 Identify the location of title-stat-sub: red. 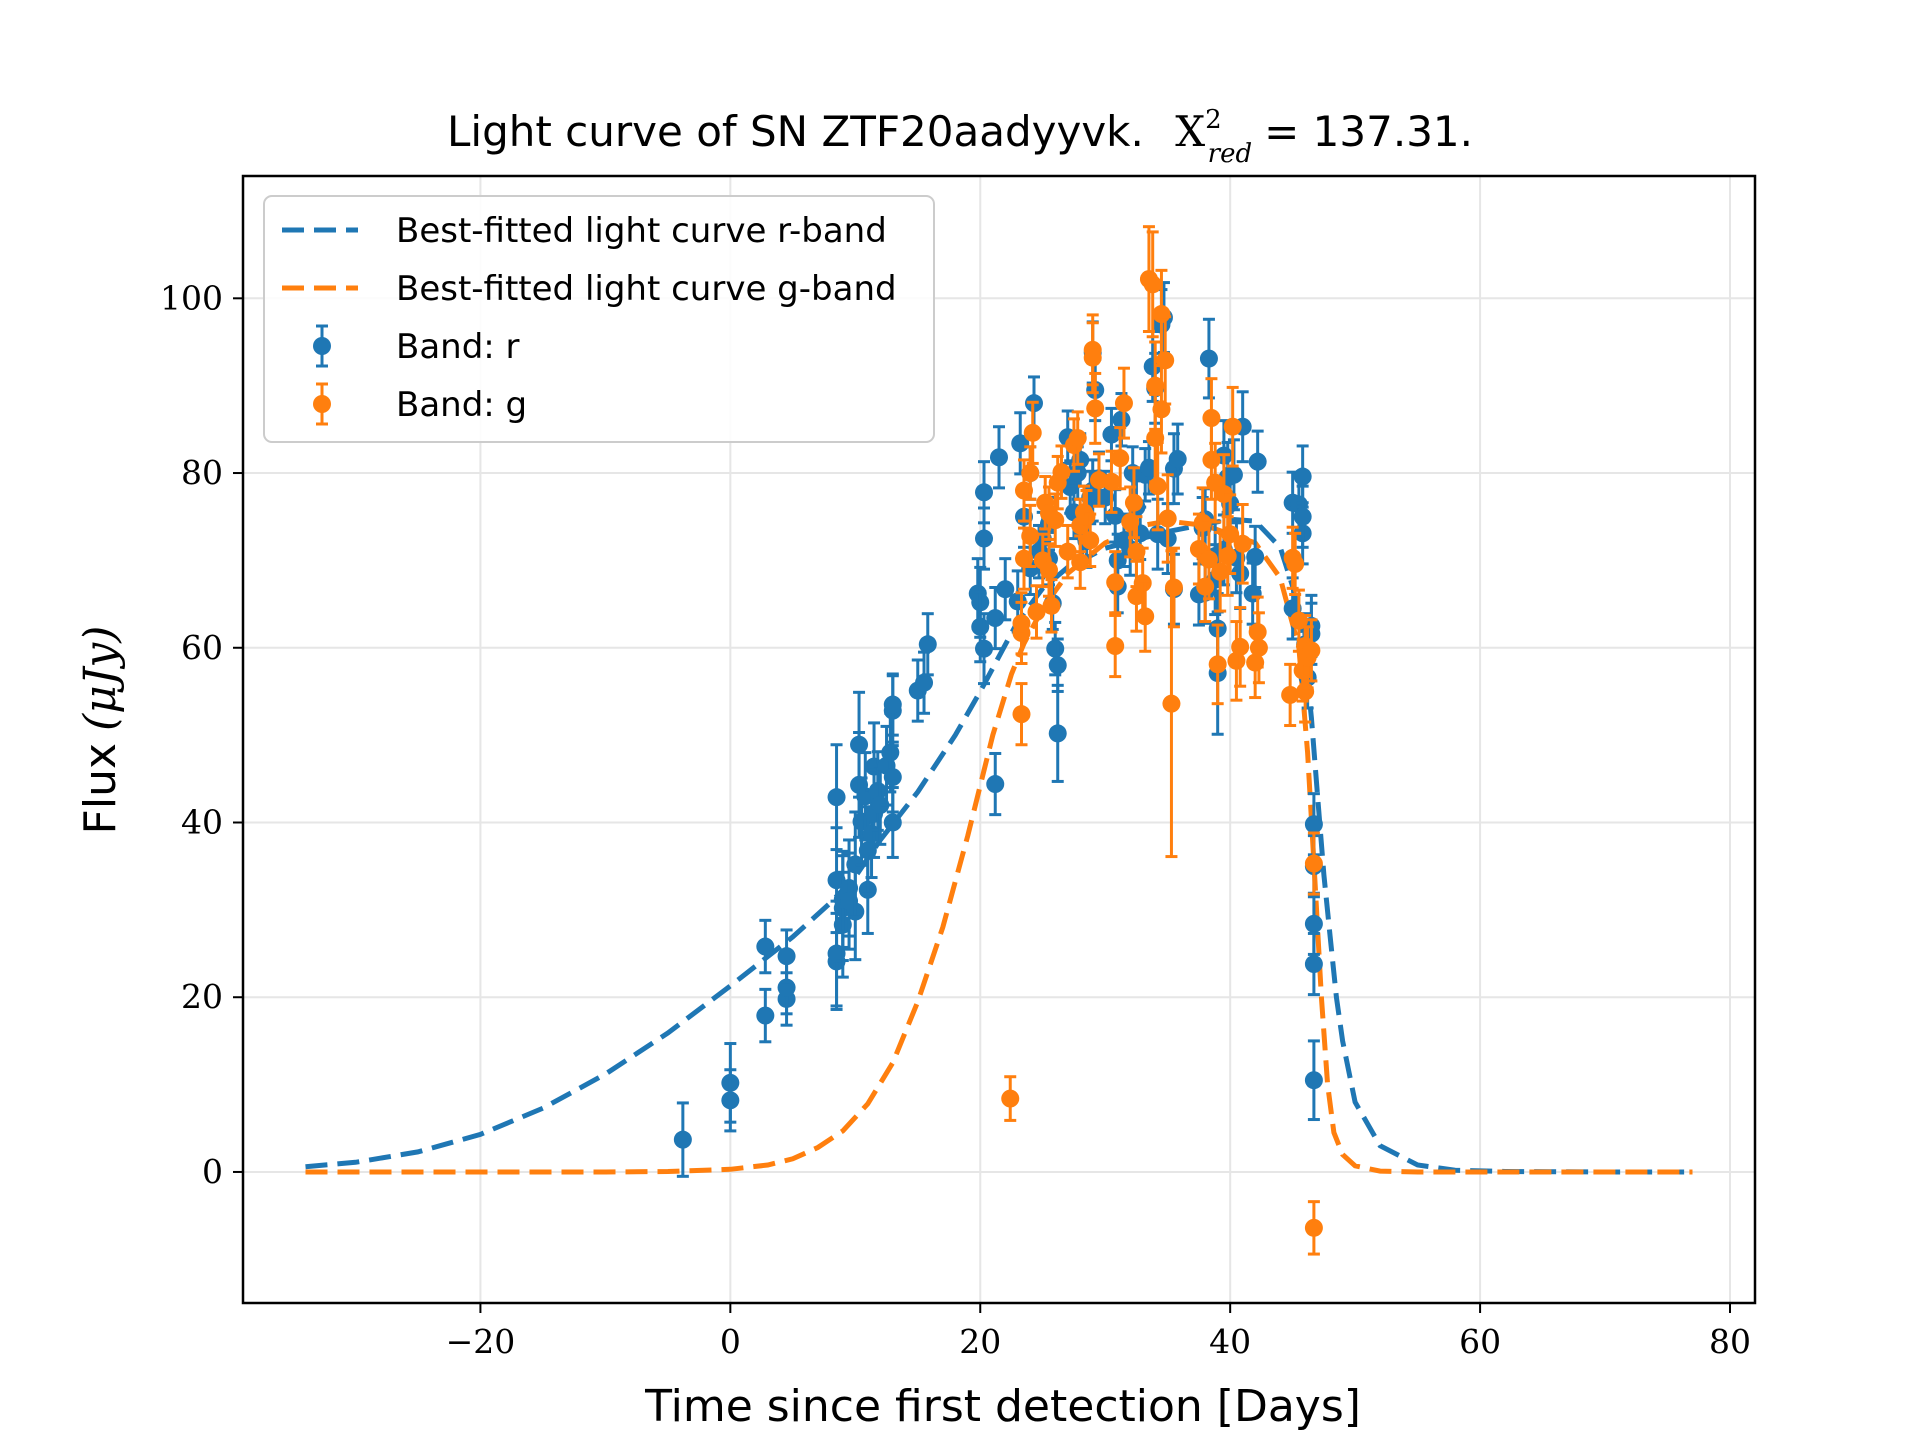
(1230, 154).